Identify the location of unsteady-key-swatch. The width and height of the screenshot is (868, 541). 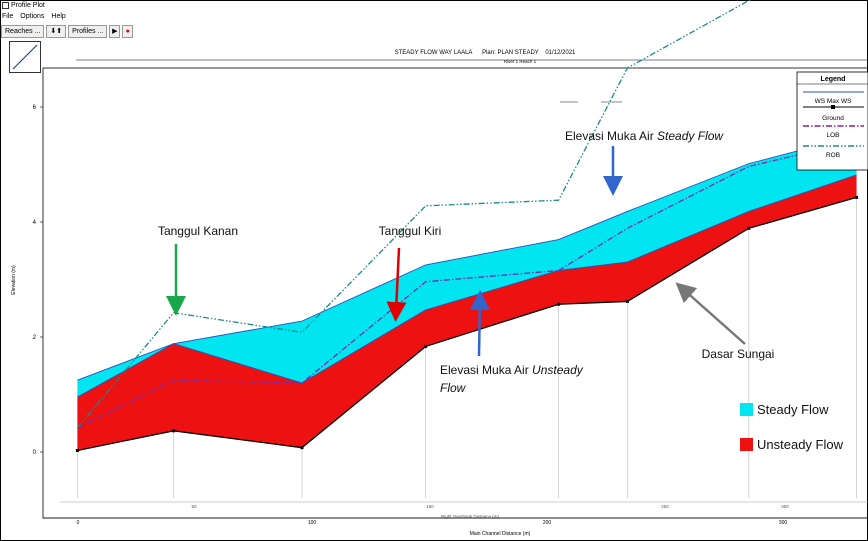
(746, 444).